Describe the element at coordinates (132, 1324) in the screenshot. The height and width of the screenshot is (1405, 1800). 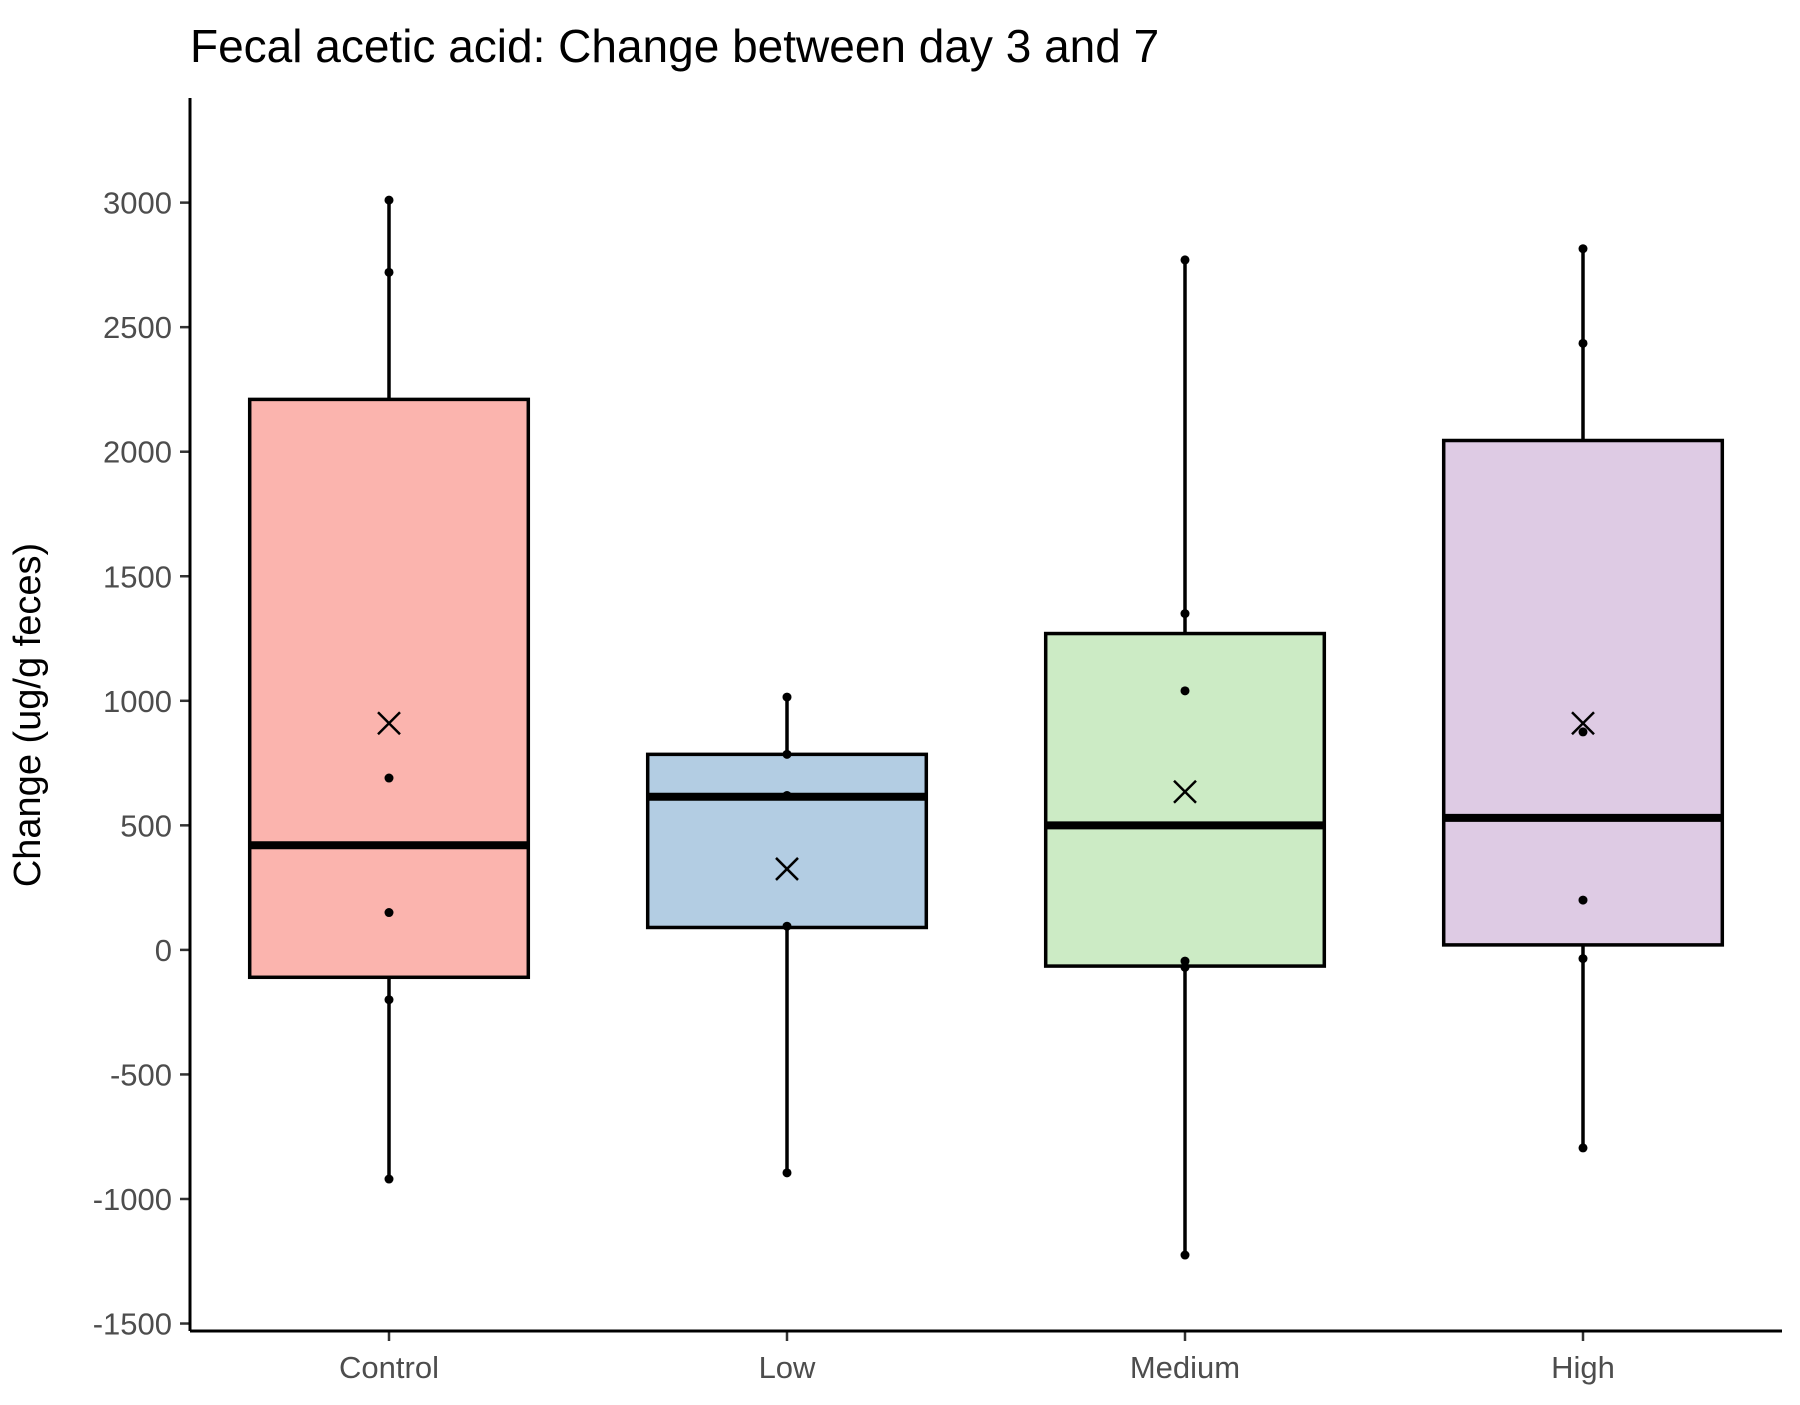
I see `y-tick-label: -1500` at that location.